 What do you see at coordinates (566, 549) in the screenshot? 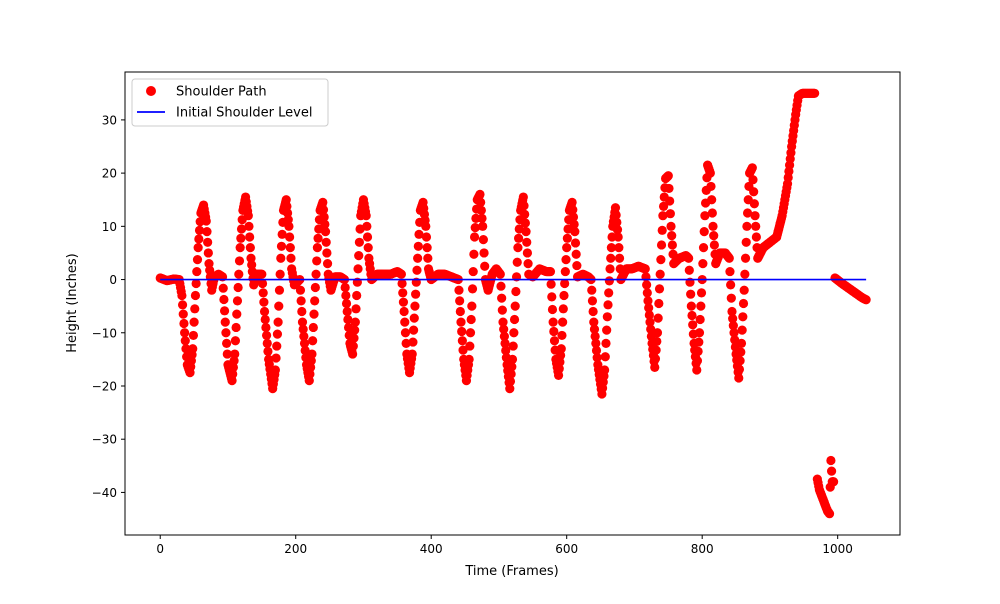
I see `x-tick-label: 600` at bounding box center [566, 549].